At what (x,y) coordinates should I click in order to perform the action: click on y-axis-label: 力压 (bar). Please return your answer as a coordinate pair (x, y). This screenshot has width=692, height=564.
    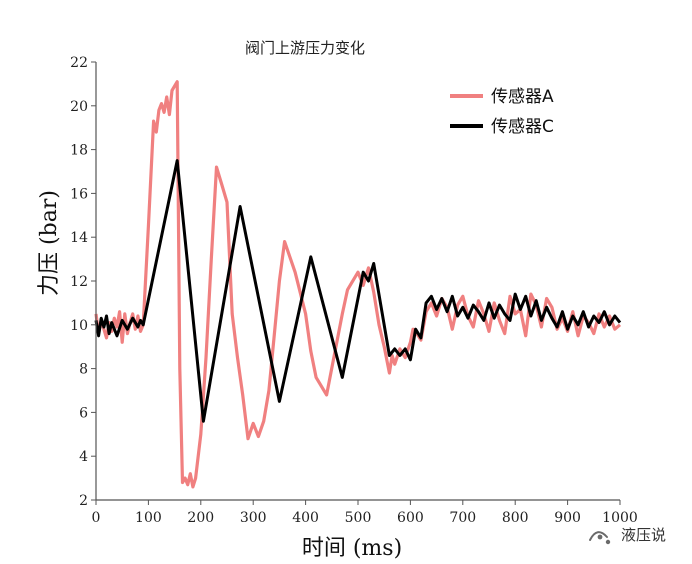
    Looking at the image, I should click on (49, 243).